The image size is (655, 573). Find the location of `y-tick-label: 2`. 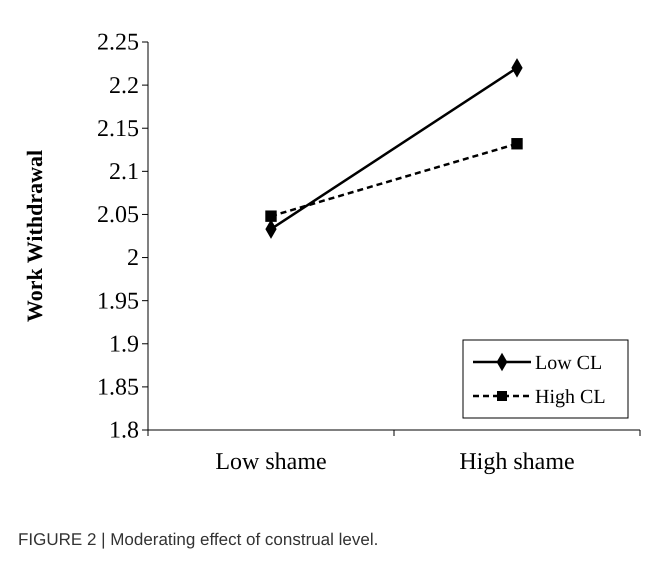

y-tick-label: 2 is located at coordinates (133, 258).